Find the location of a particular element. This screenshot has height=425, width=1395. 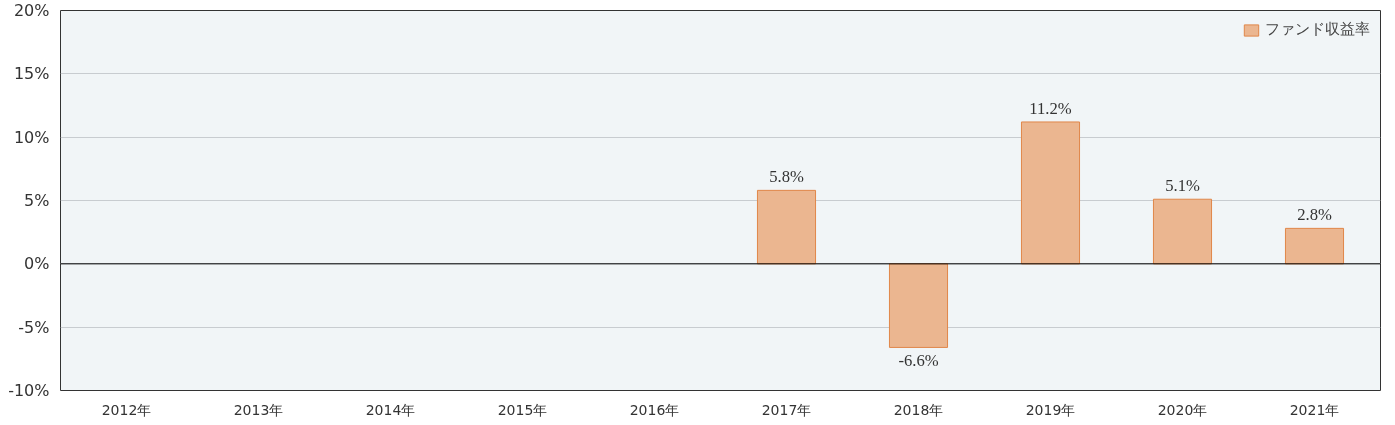

legend-label: ファンド収益率 is located at coordinates (1317, 29).